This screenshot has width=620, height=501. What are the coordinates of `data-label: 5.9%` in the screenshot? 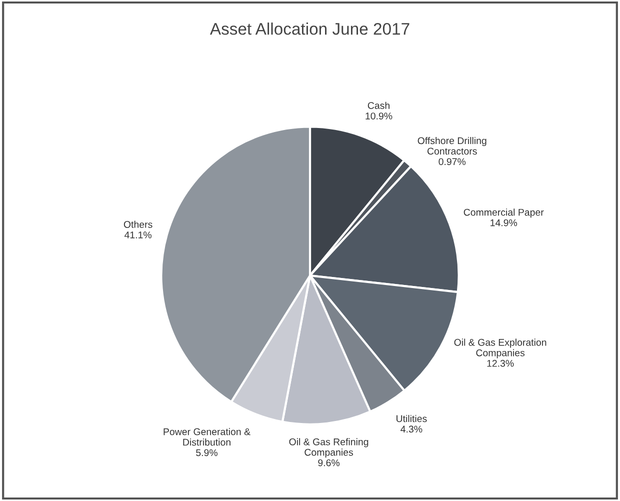 It's located at (207, 452).